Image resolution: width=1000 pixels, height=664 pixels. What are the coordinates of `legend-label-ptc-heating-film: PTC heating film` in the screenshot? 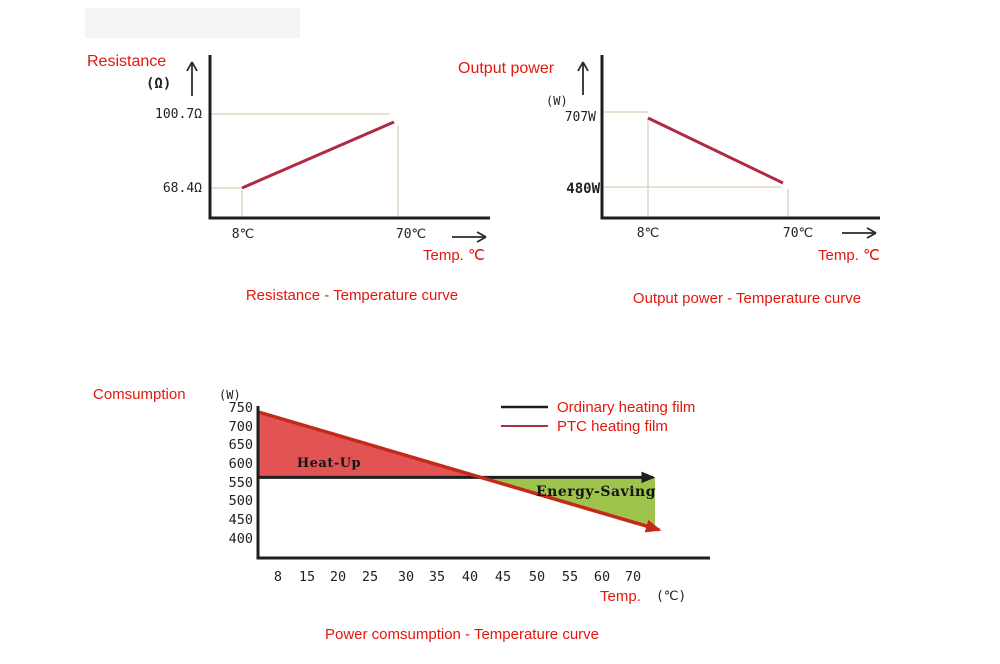 It's located at (612, 426).